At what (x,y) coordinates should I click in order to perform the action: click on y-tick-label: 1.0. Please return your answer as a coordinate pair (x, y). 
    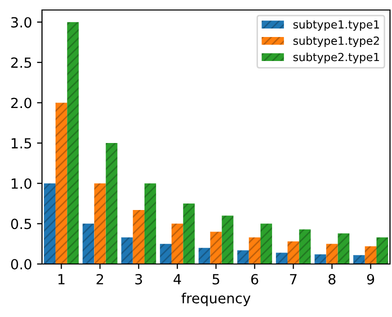
    Looking at the image, I should click on (22, 183).